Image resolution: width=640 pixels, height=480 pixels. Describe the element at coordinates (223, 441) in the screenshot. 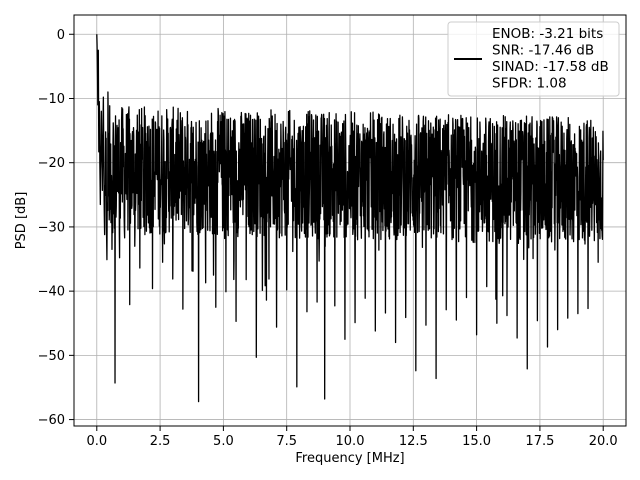

I see `x-tick-label: 5.0` at that location.